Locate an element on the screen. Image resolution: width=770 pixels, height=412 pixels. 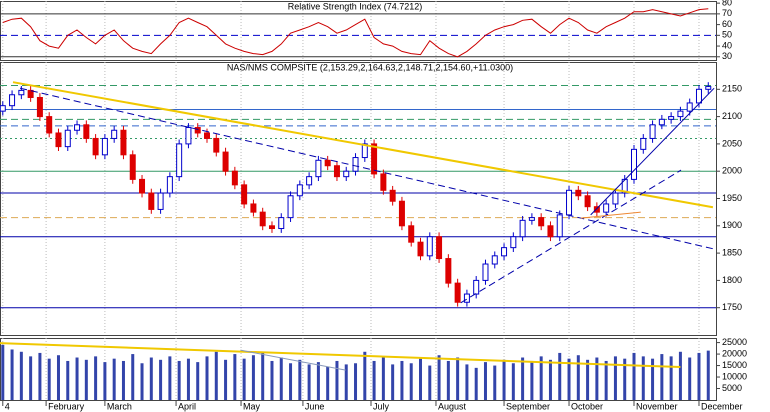
x-tick-label: August is located at coordinates (452, 406).